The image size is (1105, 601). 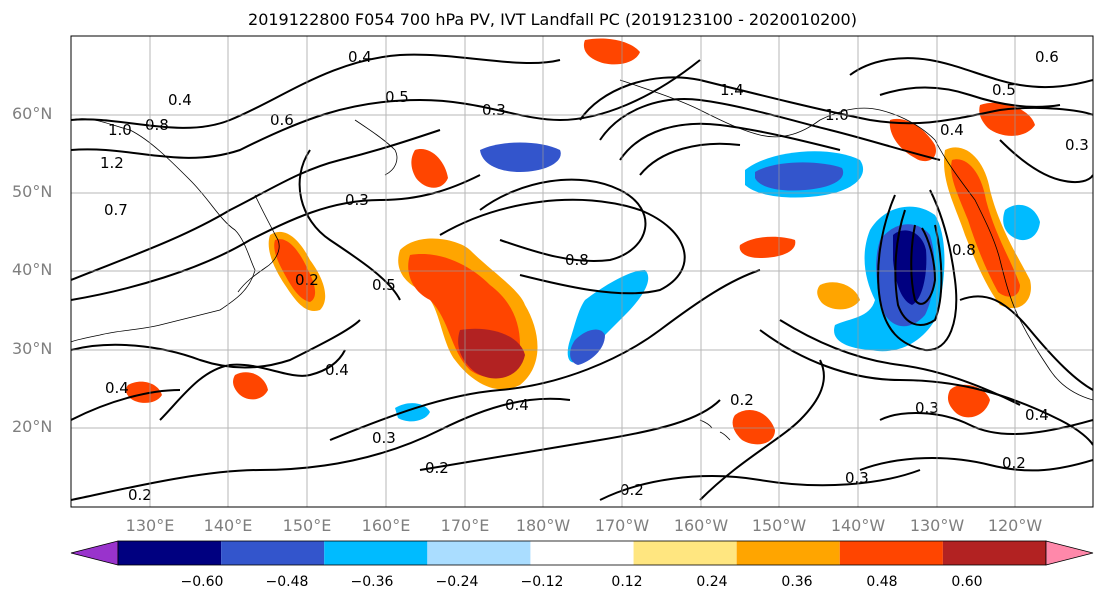 What do you see at coordinates (376, 147) in the screenshot?
I see `coastline-kamchatka` at bounding box center [376, 147].